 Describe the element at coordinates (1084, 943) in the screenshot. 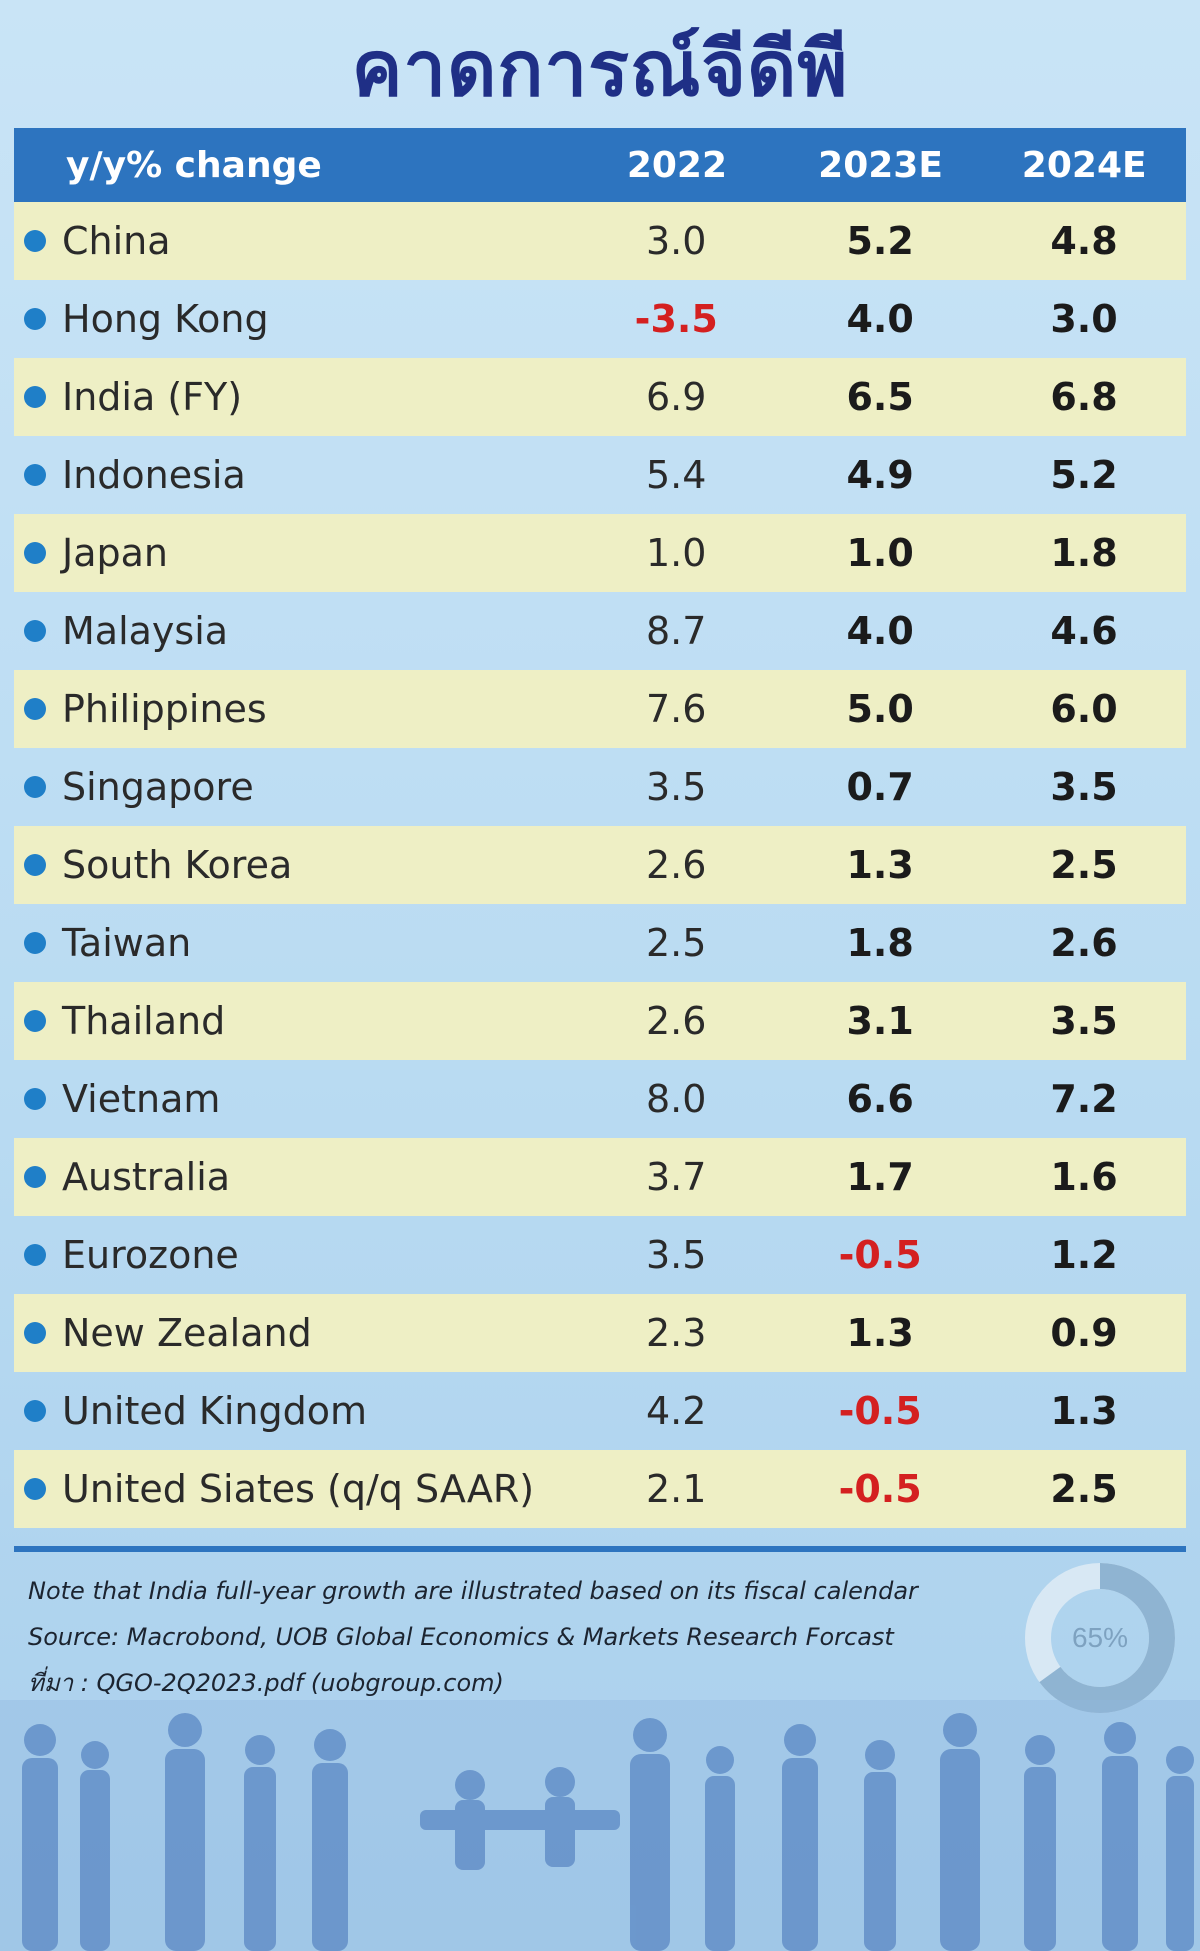

I see `value-2024e: 2.6` at that location.